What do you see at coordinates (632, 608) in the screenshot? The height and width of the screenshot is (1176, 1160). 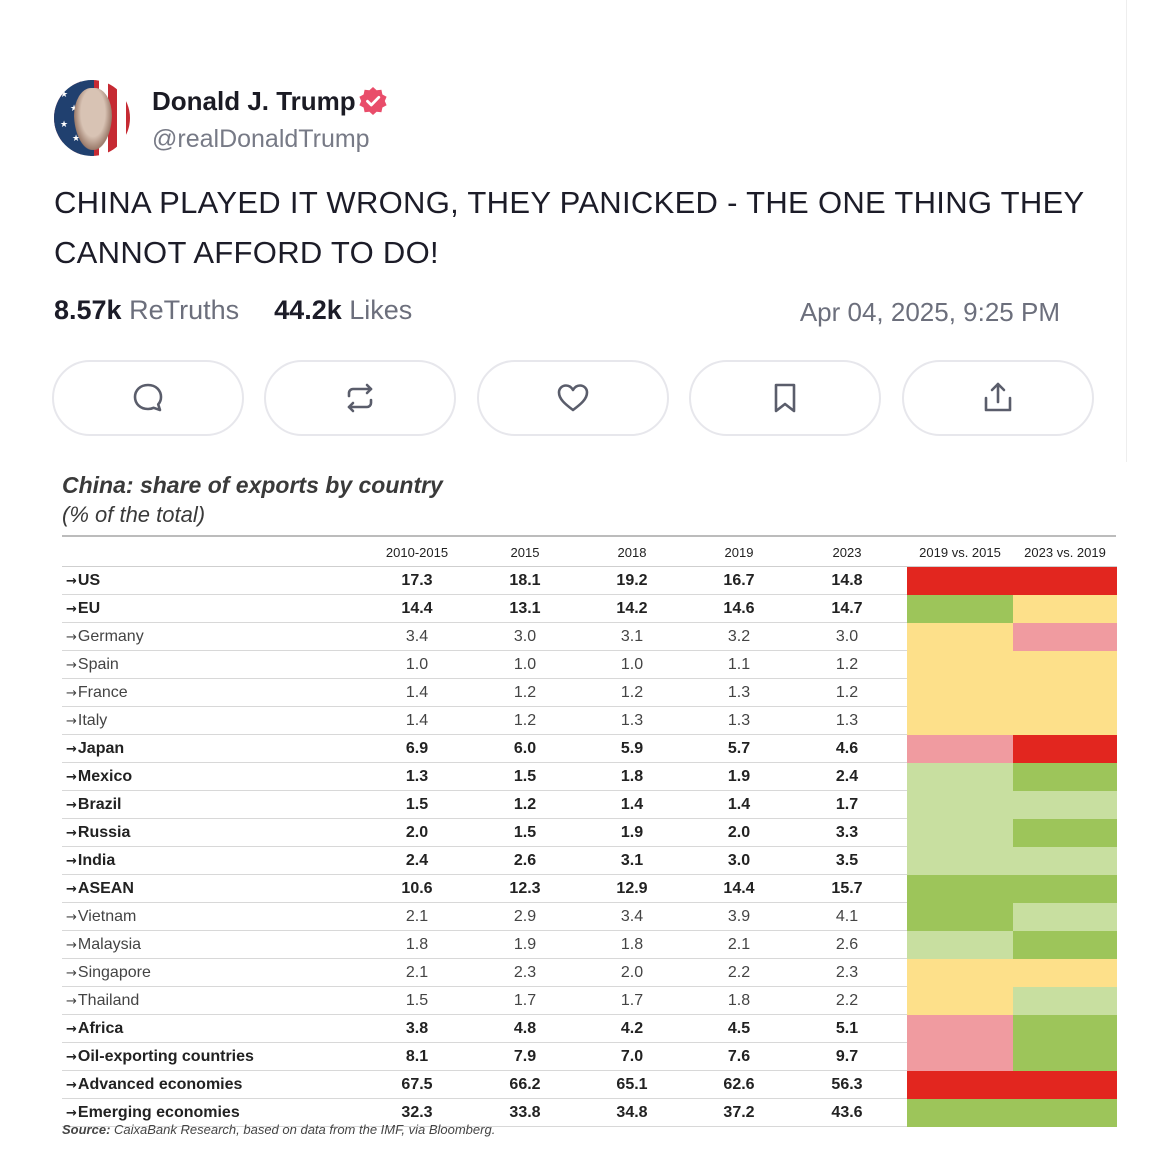 I see `value-cell: 14.2` at bounding box center [632, 608].